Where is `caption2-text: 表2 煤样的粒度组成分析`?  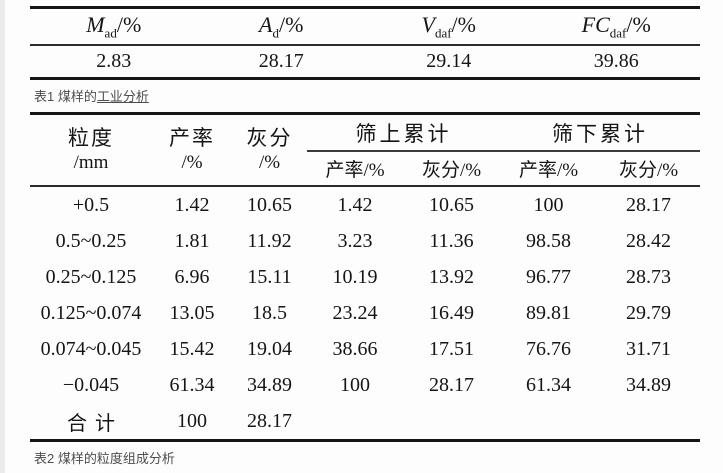
caption2-text: 表2 煤样的粒度组成分析 is located at coordinates (104, 458).